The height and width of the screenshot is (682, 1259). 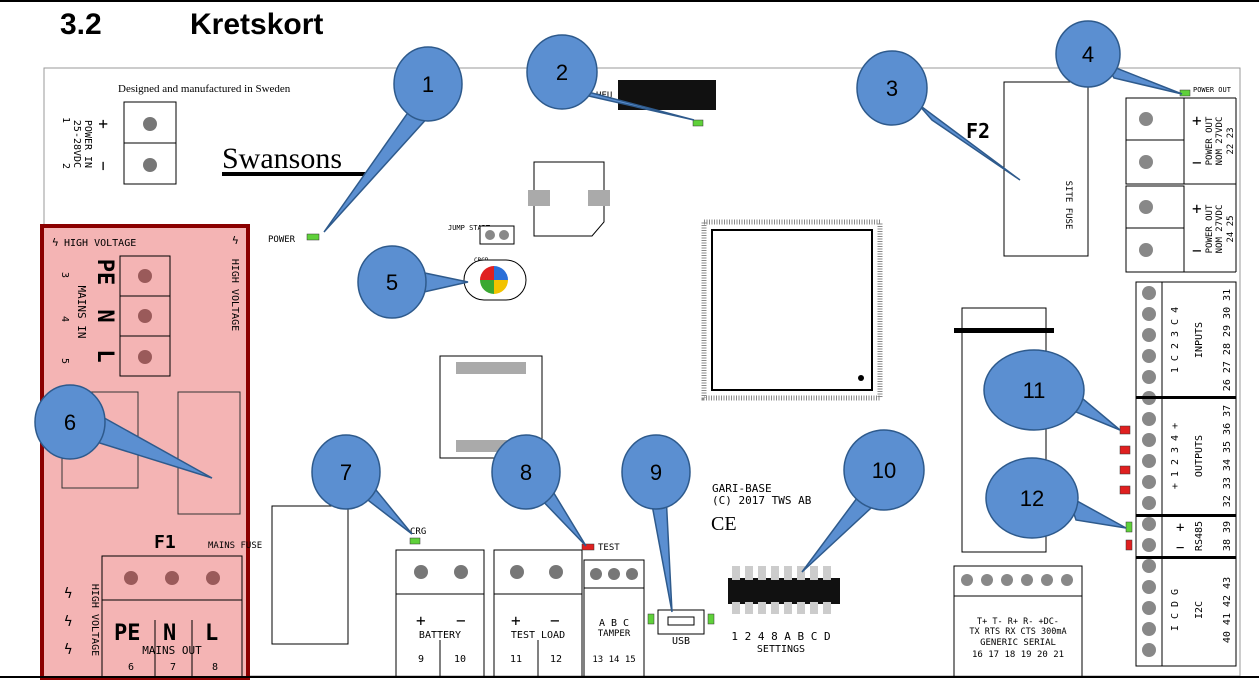 What do you see at coordinates (609, 548) in the screenshot?
I see `test-led-label: TEST` at bounding box center [609, 548].